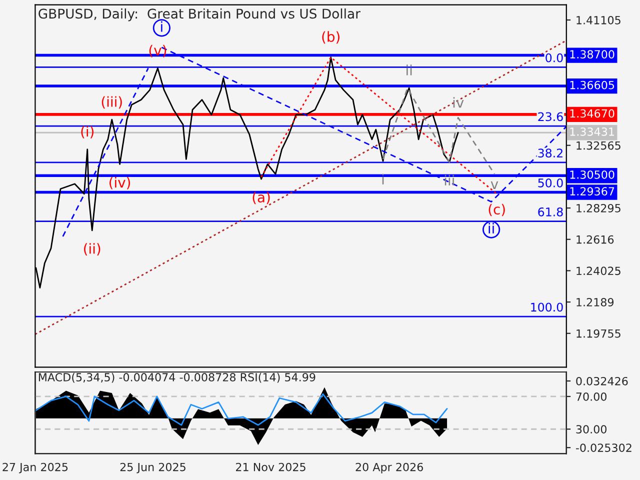 Image resolution: width=640 pixels, height=480 pixels. I want to click on y-tick-label: -0.025302, so click(604, 448).